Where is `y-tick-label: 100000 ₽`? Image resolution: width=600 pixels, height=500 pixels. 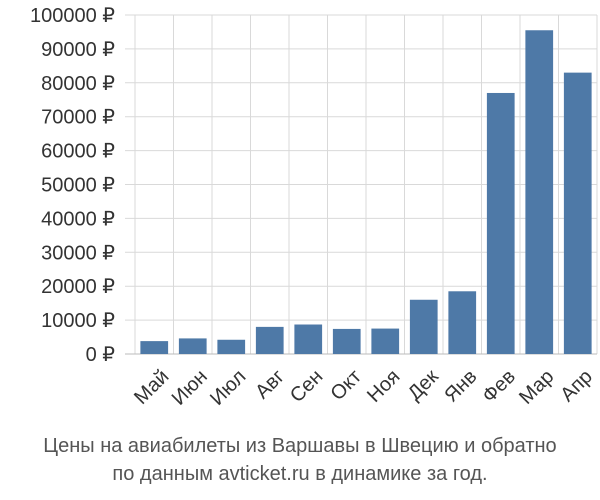
y-tick-label: 100000 ₽ is located at coordinates (72, 16).